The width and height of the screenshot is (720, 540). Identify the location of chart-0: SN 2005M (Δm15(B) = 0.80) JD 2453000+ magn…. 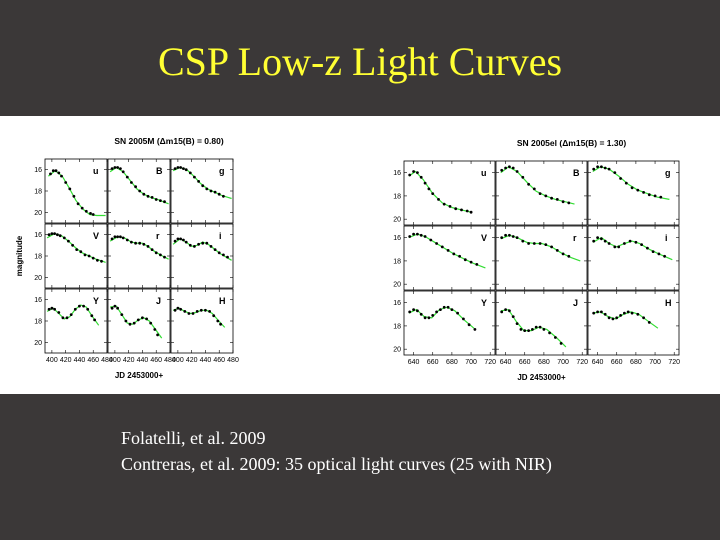
(127, 258).